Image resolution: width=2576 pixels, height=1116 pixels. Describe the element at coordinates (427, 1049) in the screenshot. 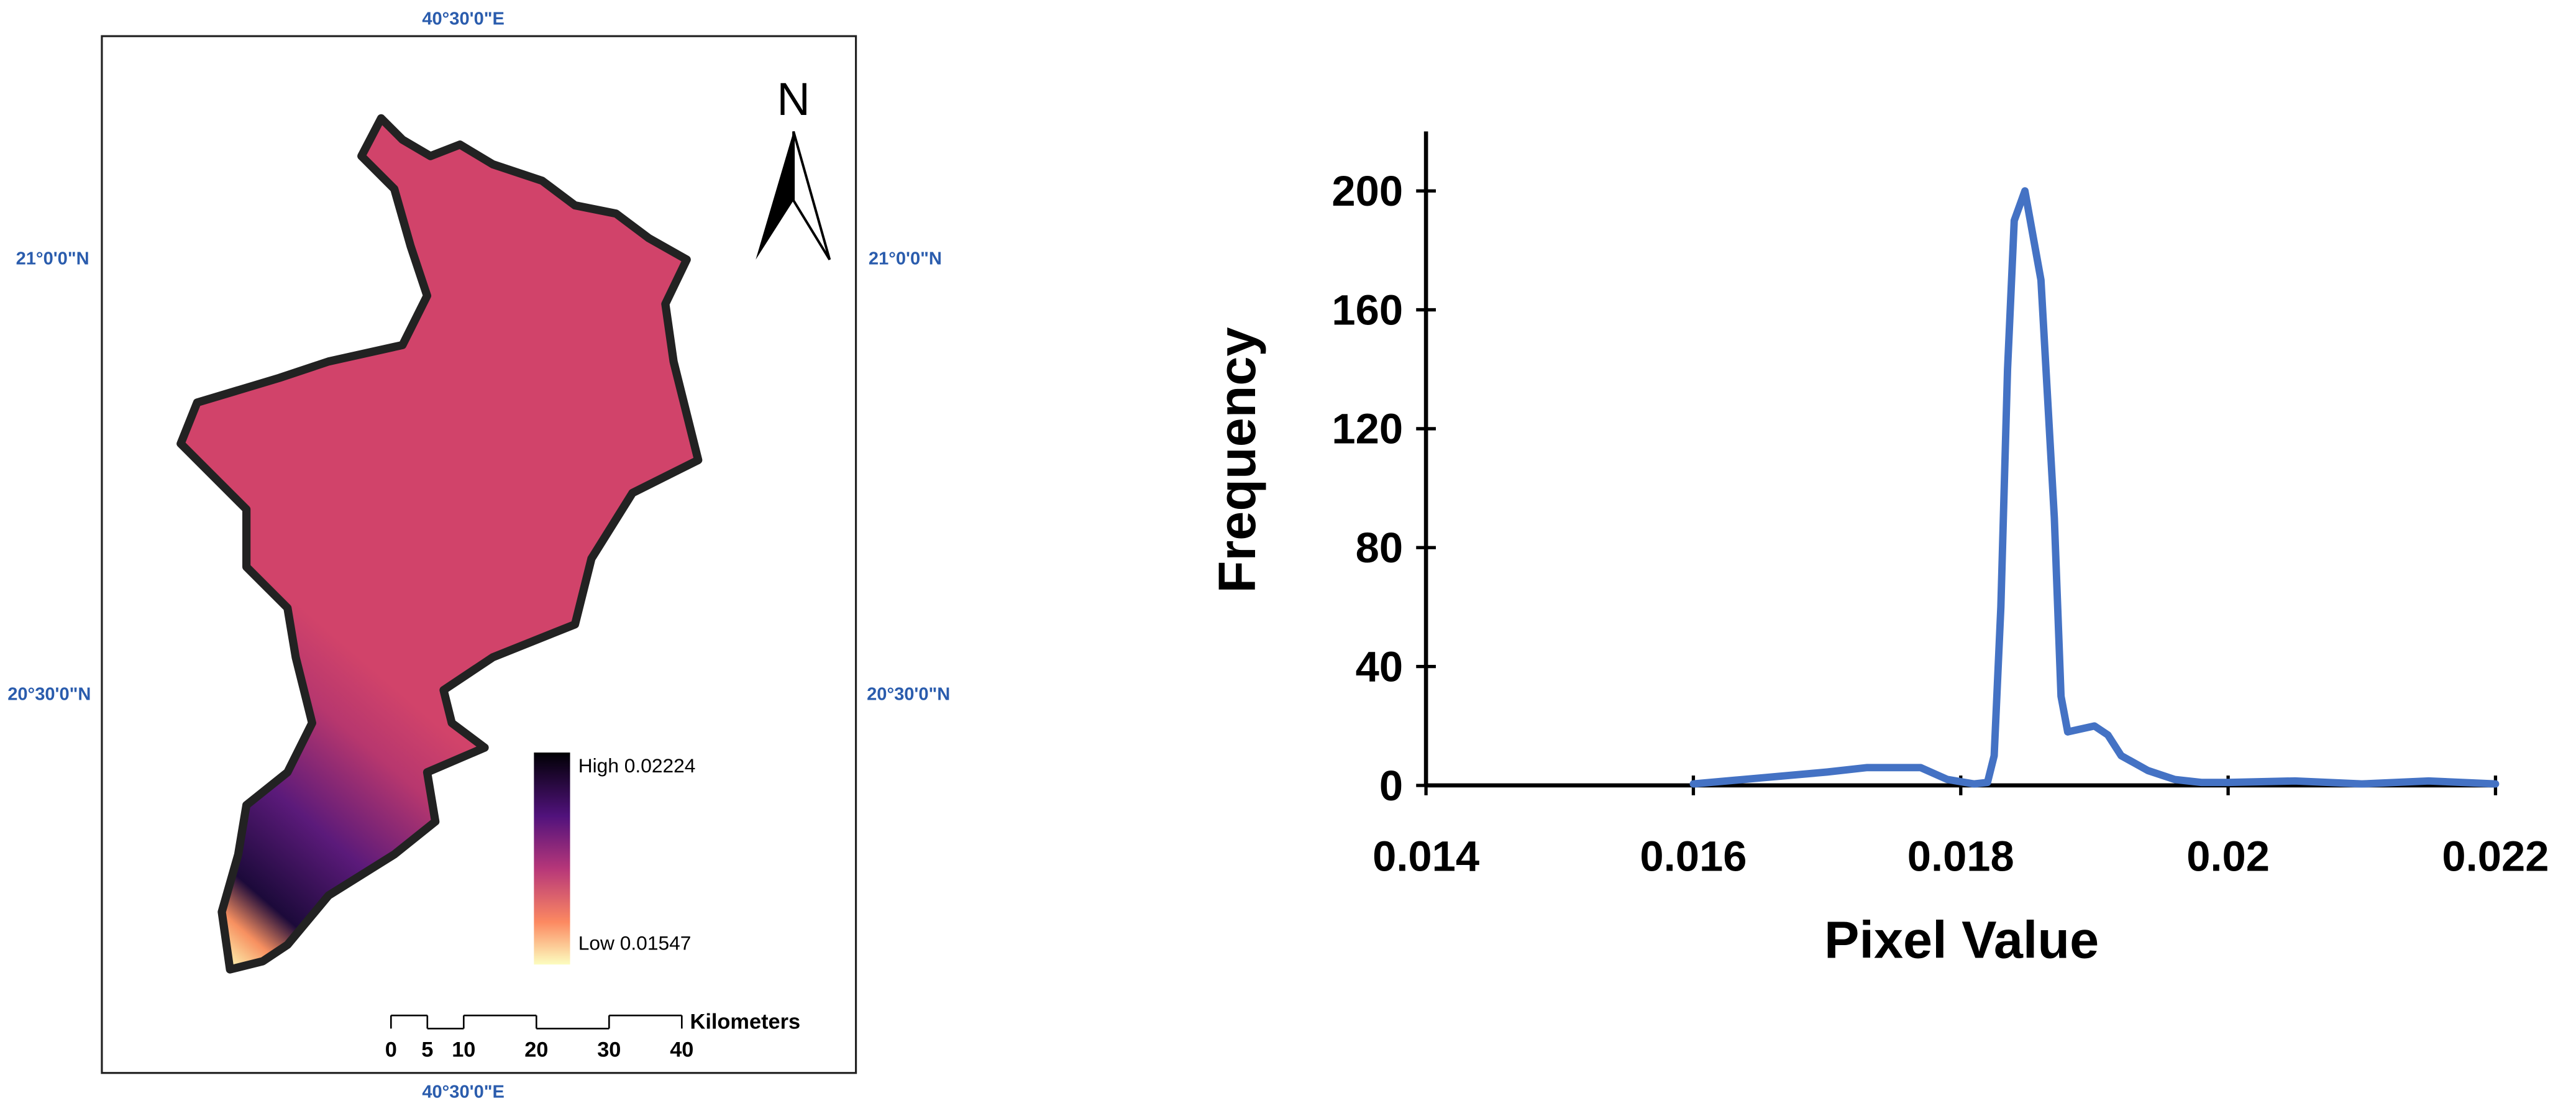

I see `scale-label: 5` at that location.